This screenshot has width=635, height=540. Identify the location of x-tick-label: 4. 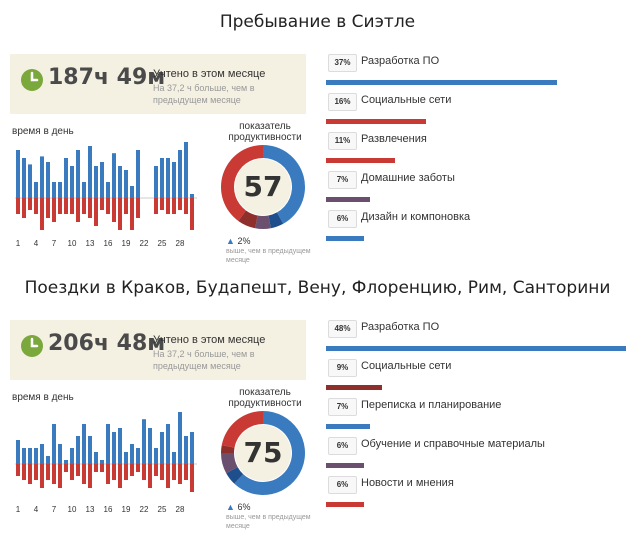
(36, 509).